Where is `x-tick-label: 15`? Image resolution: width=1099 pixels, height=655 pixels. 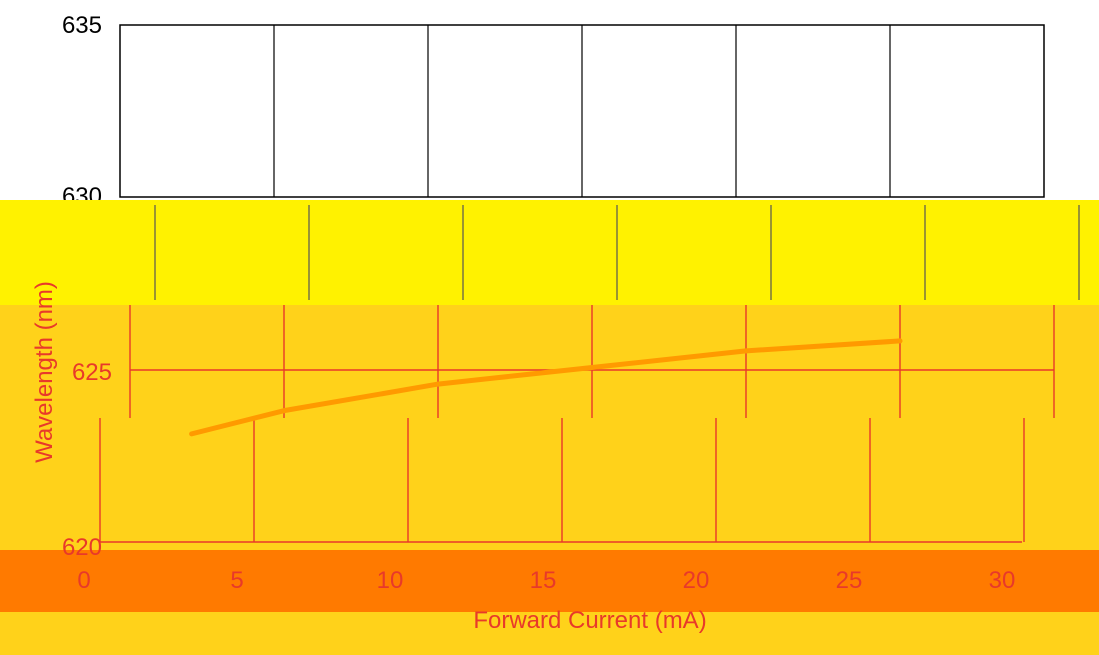 x-tick-label: 15 is located at coordinates (543, 580).